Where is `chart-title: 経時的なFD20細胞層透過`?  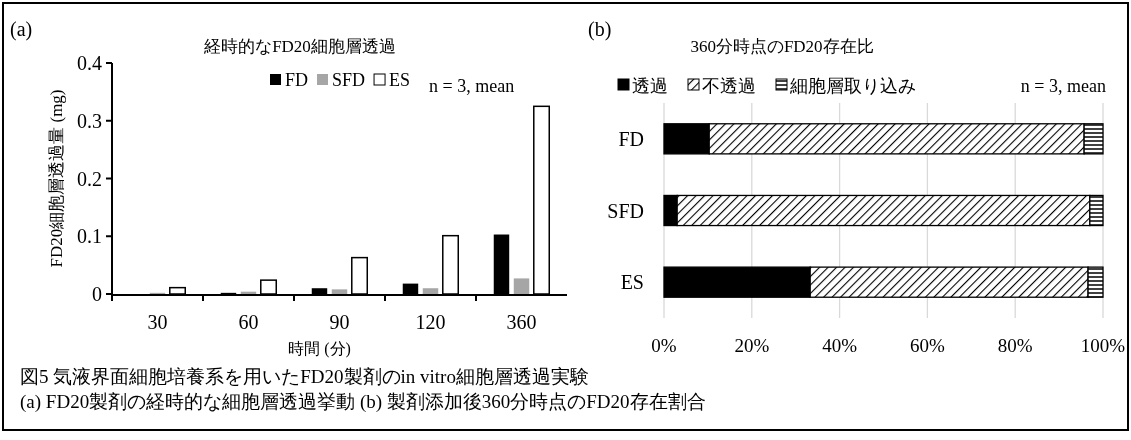
chart-title: 経時的なFD20細胞層透過 is located at coordinates (299, 46).